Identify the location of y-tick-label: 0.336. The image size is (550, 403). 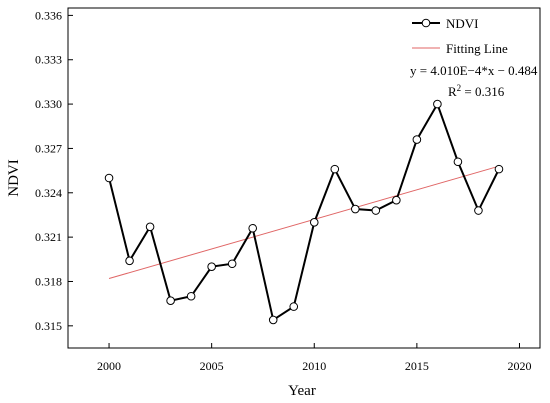
(48, 15).